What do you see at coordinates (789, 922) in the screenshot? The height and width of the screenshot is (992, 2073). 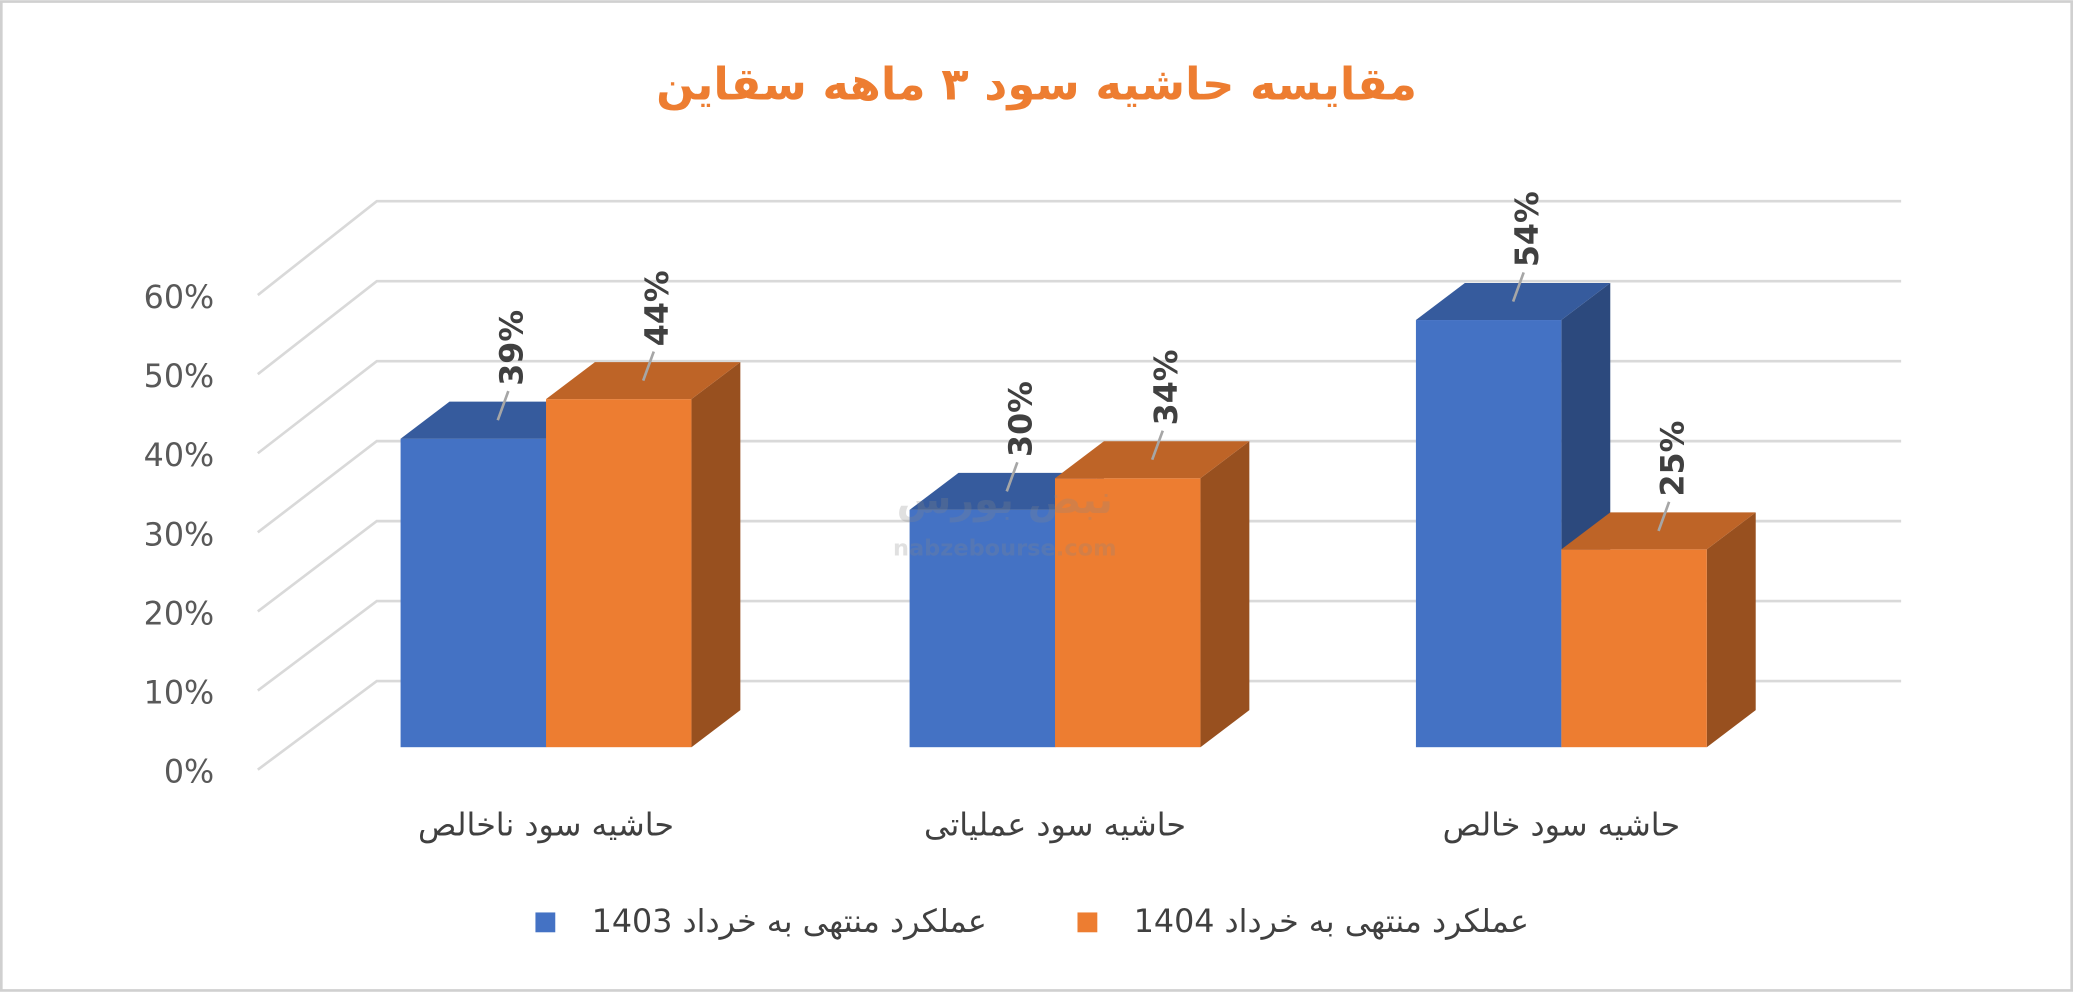 I see `legend-label: عملکرد منتهی به خرداد 1403` at bounding box center [789, 922].